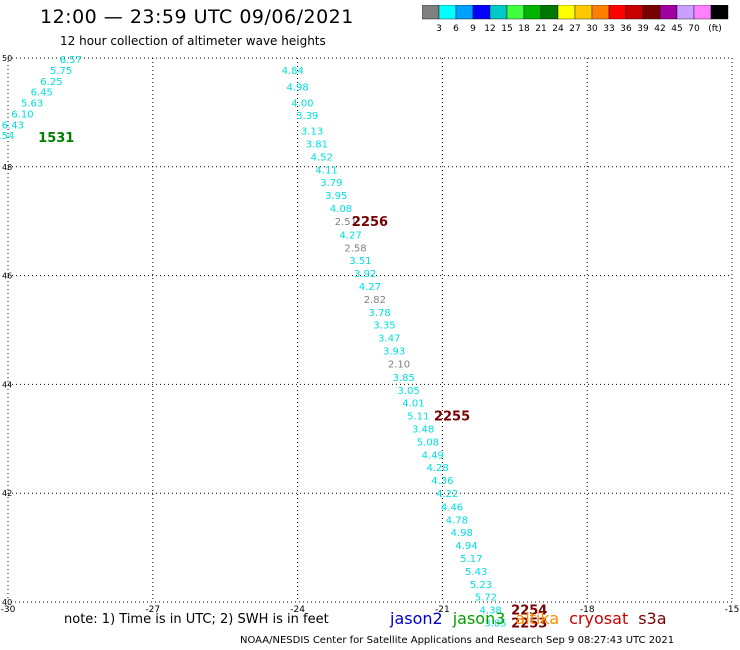  Describe the element at coordinates (13, 125) in the screenshot. I see `wave-height-label: 6.43` at that location.